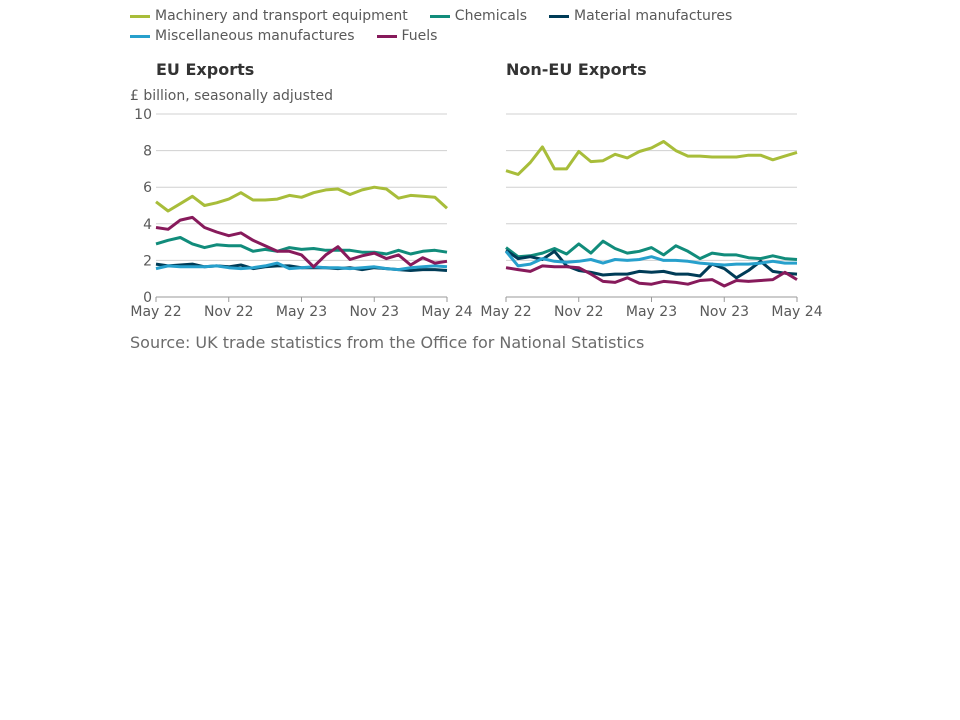 This screenshot has width=960, height=720. What do you see at coordinates (491, 16) in the screenshot?
I see `legend-label-chemicals: Chemicals` at bounding box center [491, 16].